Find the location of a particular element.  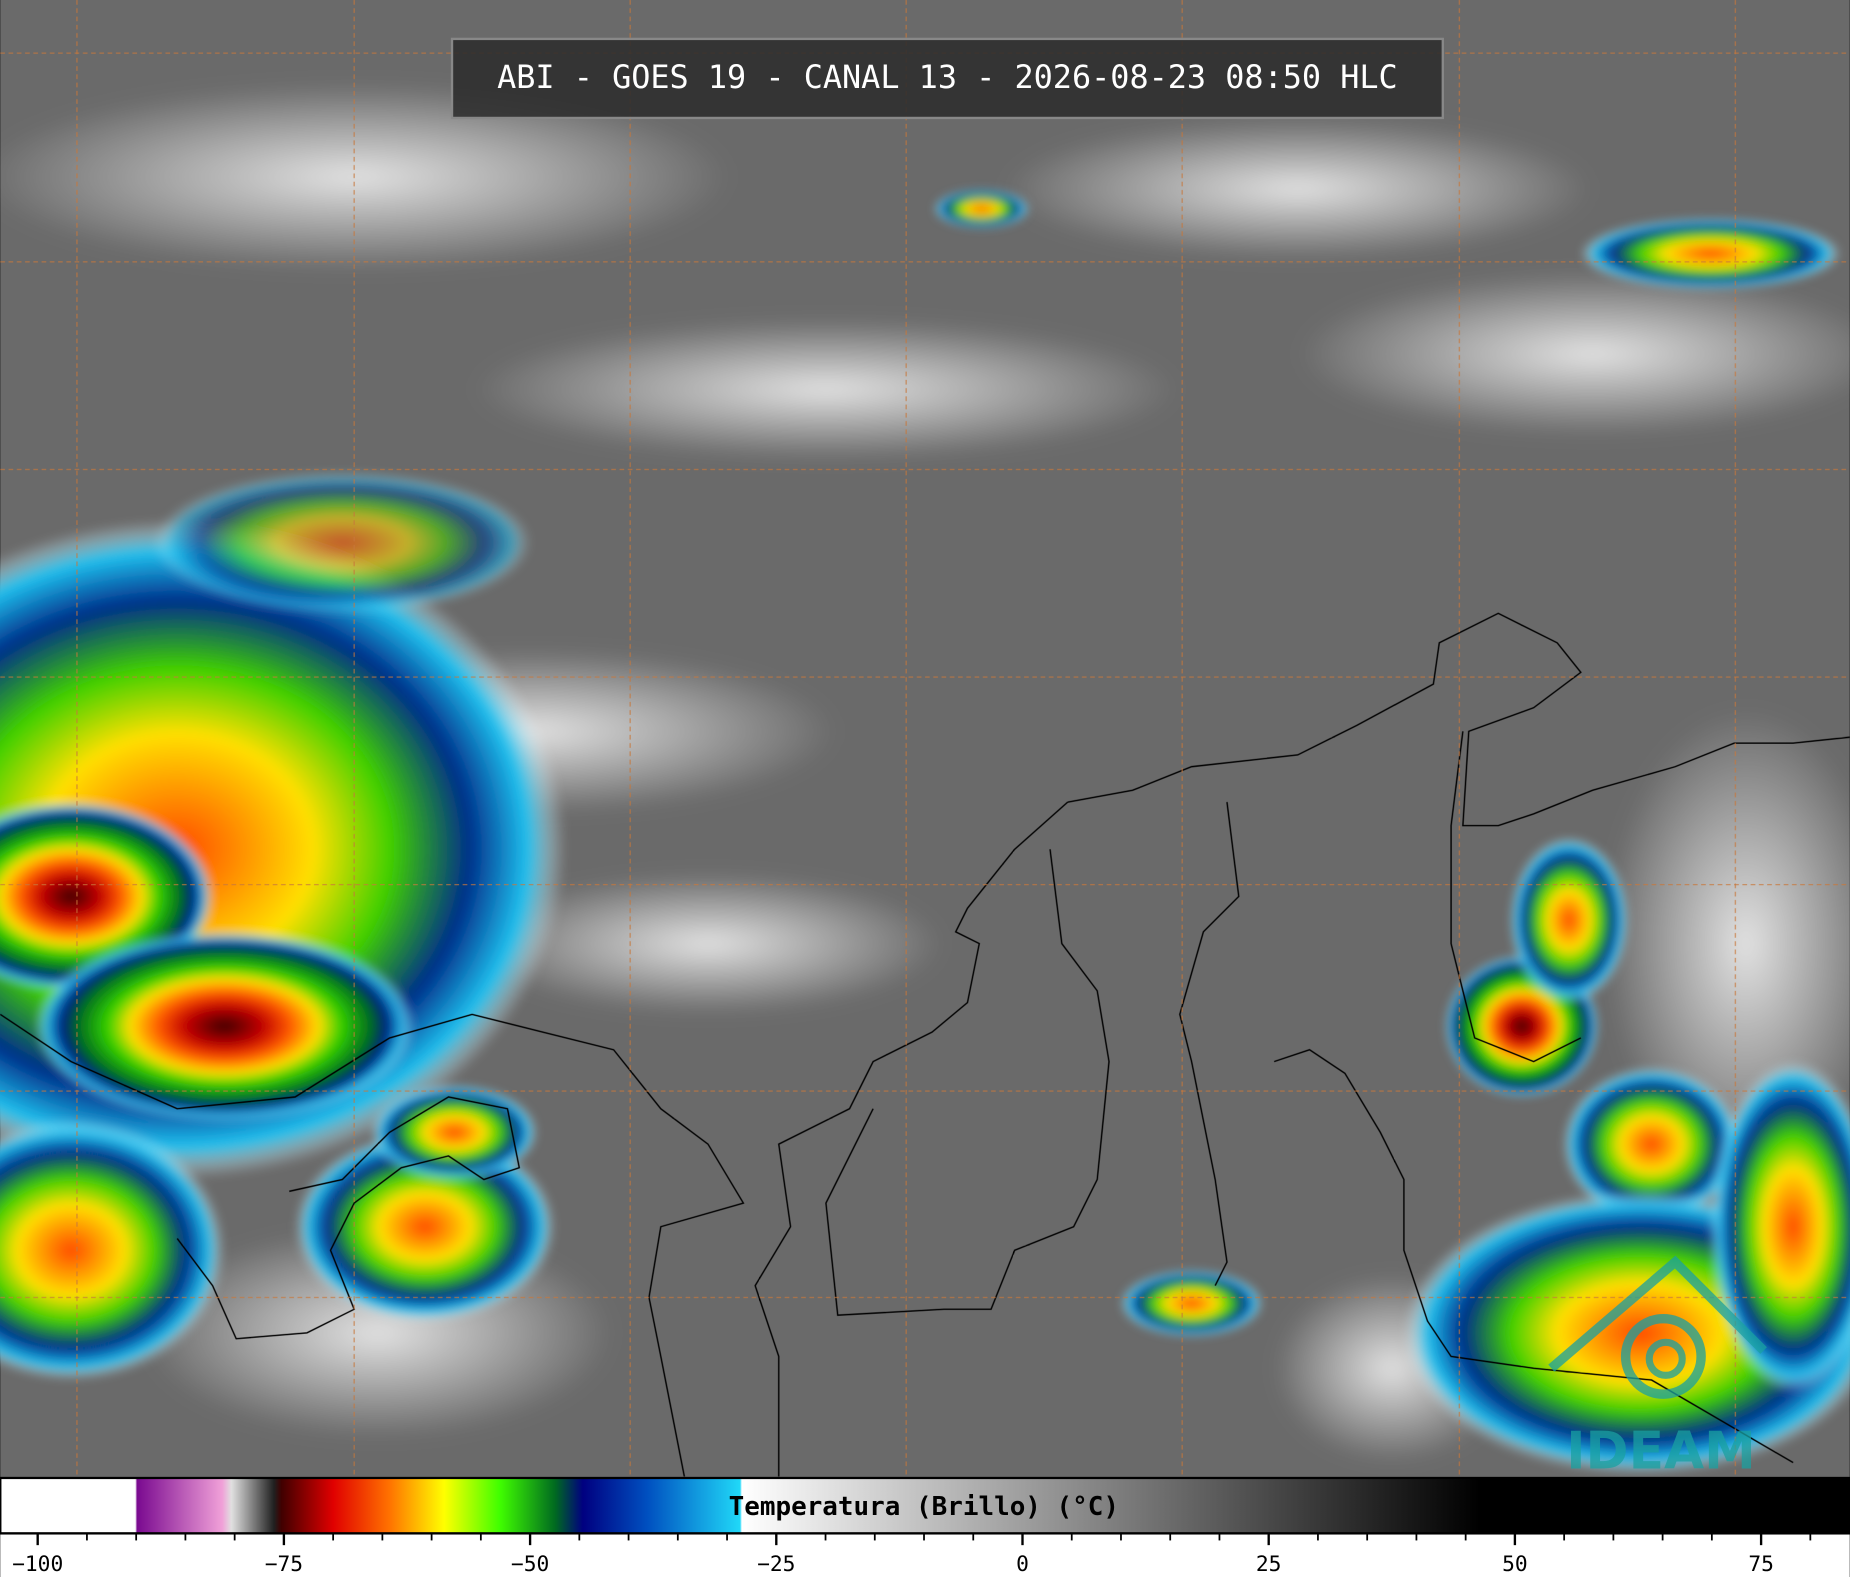

tick-label: −25 is located at coordinates (776, 1564).